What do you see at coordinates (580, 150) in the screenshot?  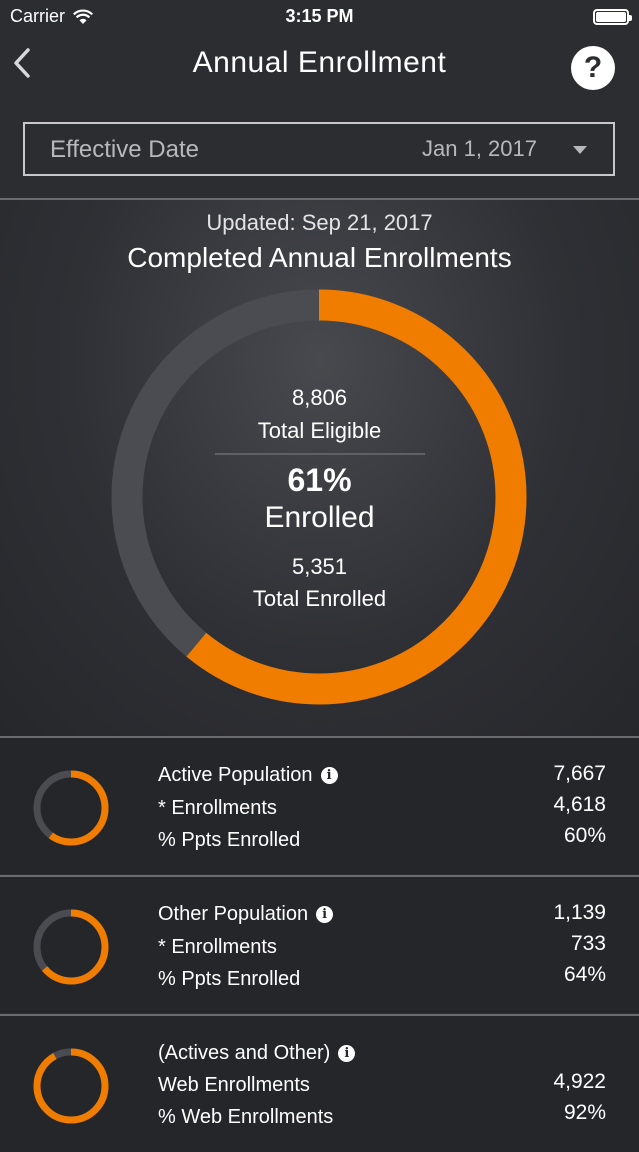 I see `caret-down-icon` at bounding box center [580, 150].